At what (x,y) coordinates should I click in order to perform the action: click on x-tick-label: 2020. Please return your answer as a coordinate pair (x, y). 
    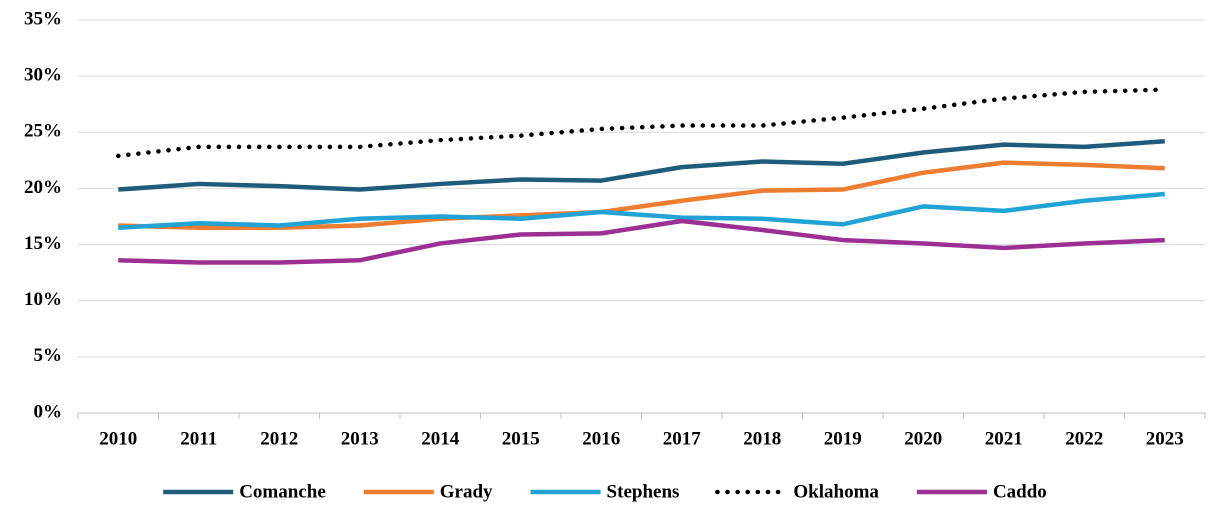
    Looking at the image, I should click on (923, 438).